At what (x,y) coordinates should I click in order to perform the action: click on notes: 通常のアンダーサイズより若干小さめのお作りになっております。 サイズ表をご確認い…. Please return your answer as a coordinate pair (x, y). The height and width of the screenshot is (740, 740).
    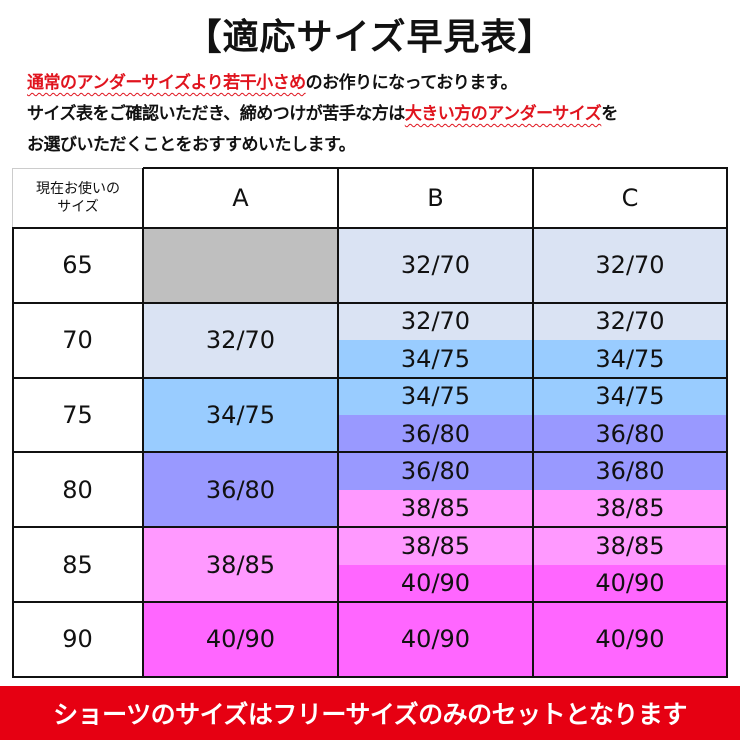
    Looking at the image, I should click on (322, 114).